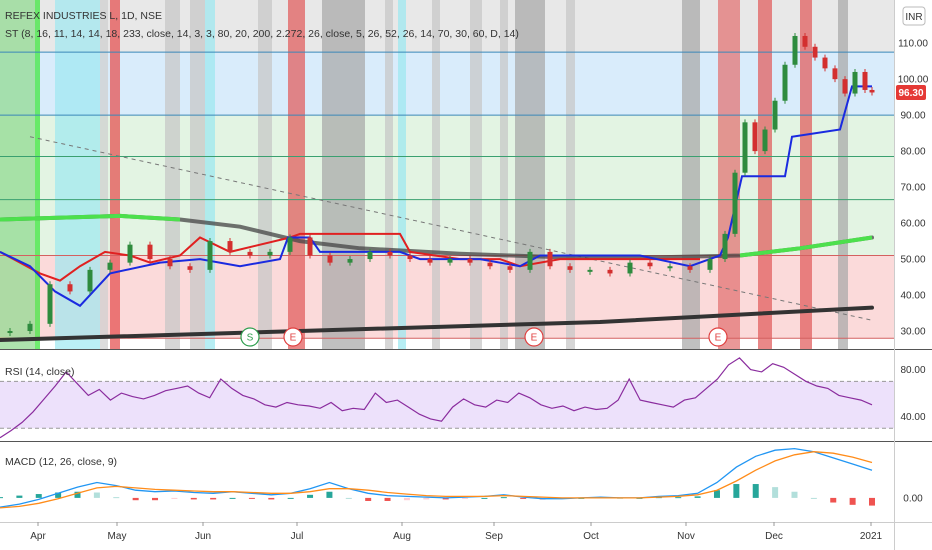  I want to click on x-tick-label: Dec, so click(774, 536).